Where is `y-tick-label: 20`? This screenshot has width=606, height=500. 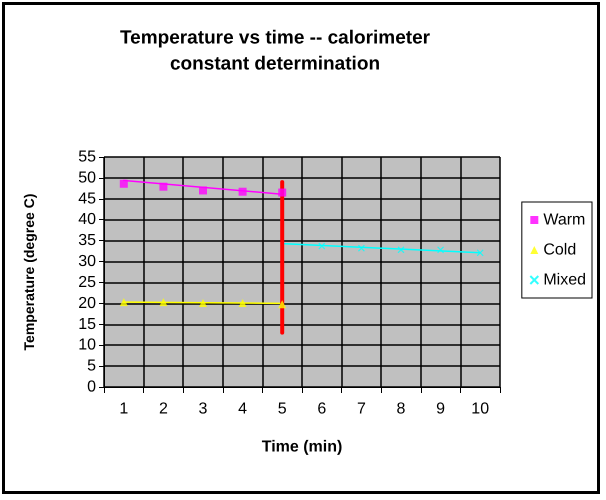 y-tick-label: 20 is located at coordinates (87, 303).